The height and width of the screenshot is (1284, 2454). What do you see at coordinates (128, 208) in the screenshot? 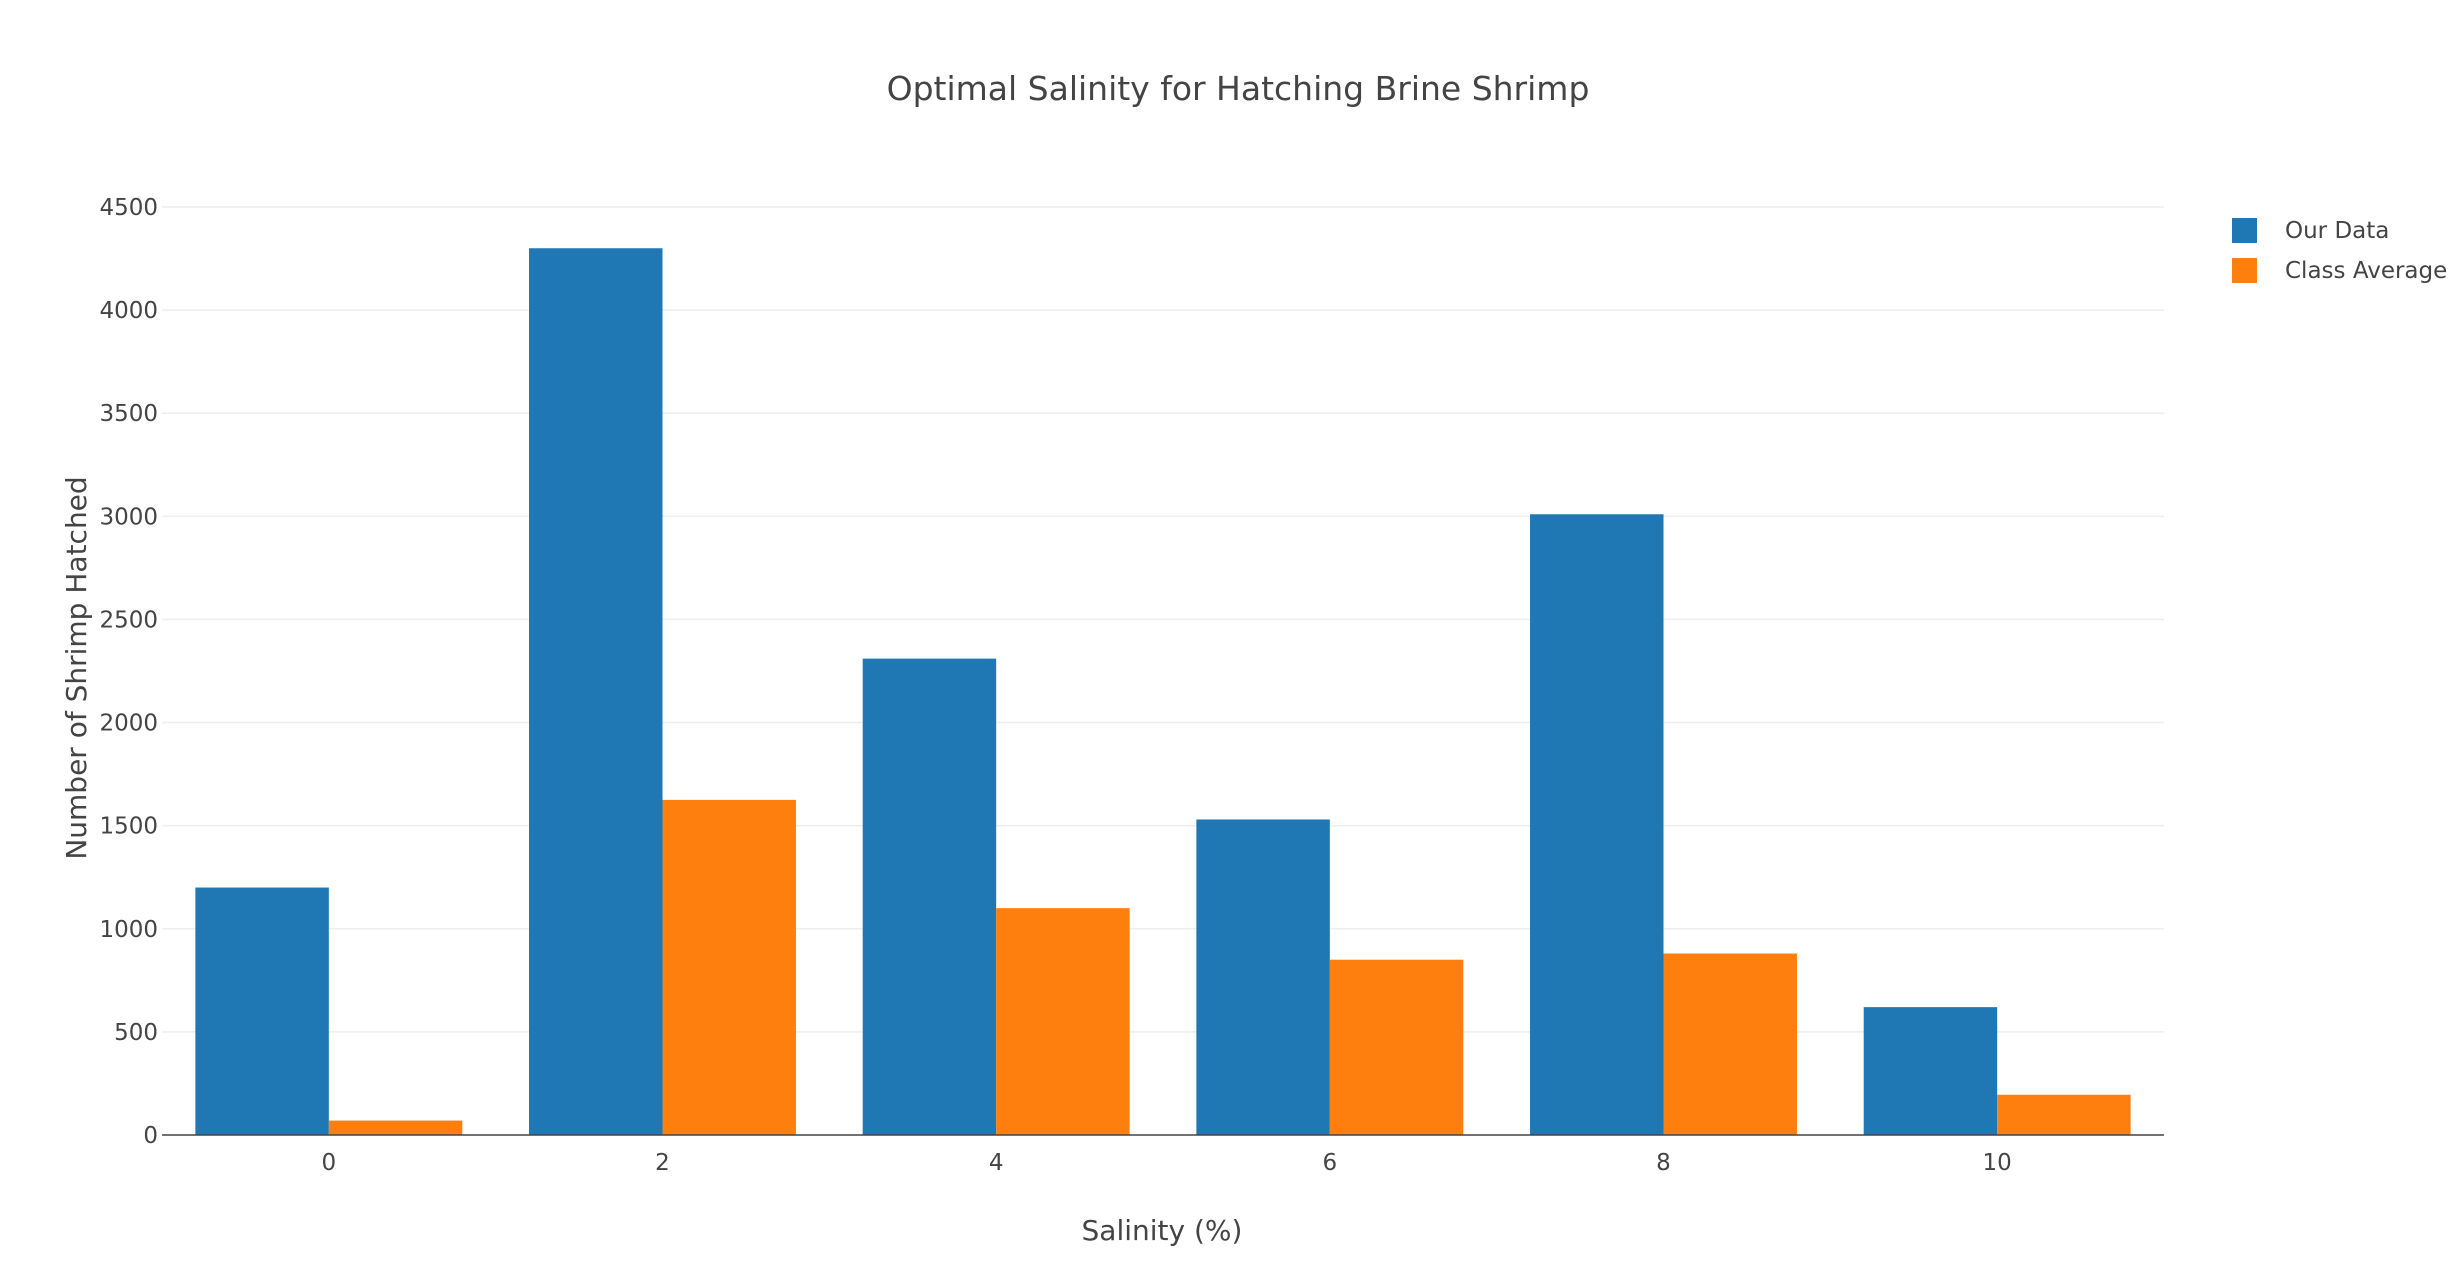
I see `y-tick-label: 4500` at bounding box center [128, 208].